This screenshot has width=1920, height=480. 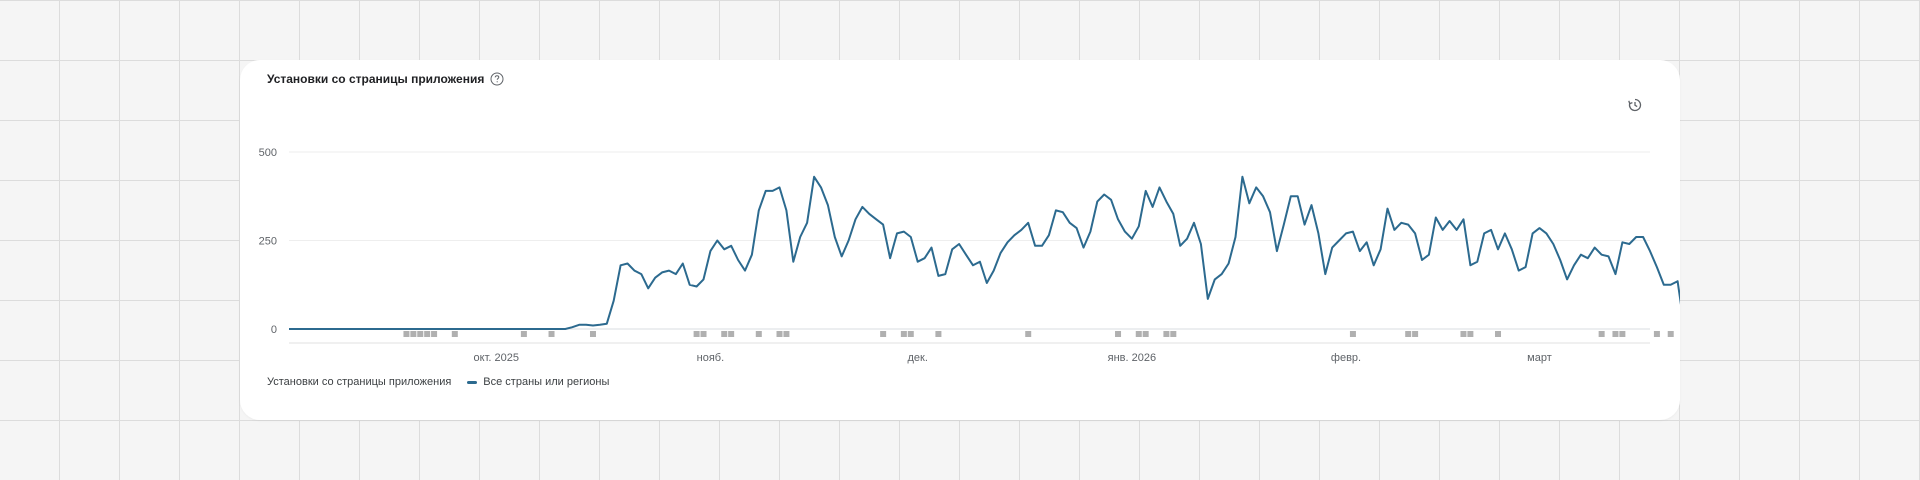 I want to click on y-tick-label: 500, so click(x=268, y=153).